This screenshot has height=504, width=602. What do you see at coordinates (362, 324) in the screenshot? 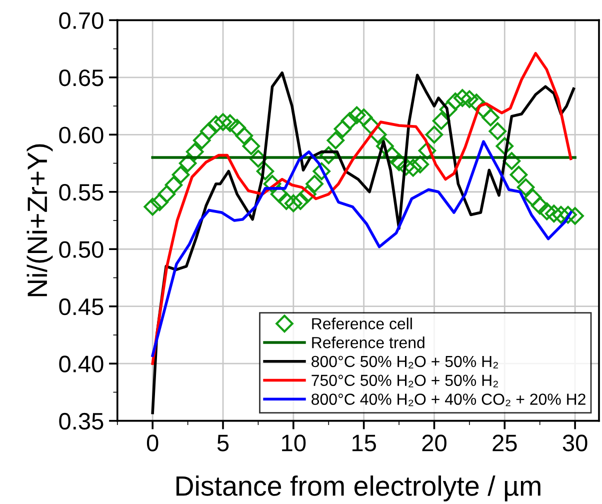
I see `legend-label: Reference cell` at bounding box center [362, 324].